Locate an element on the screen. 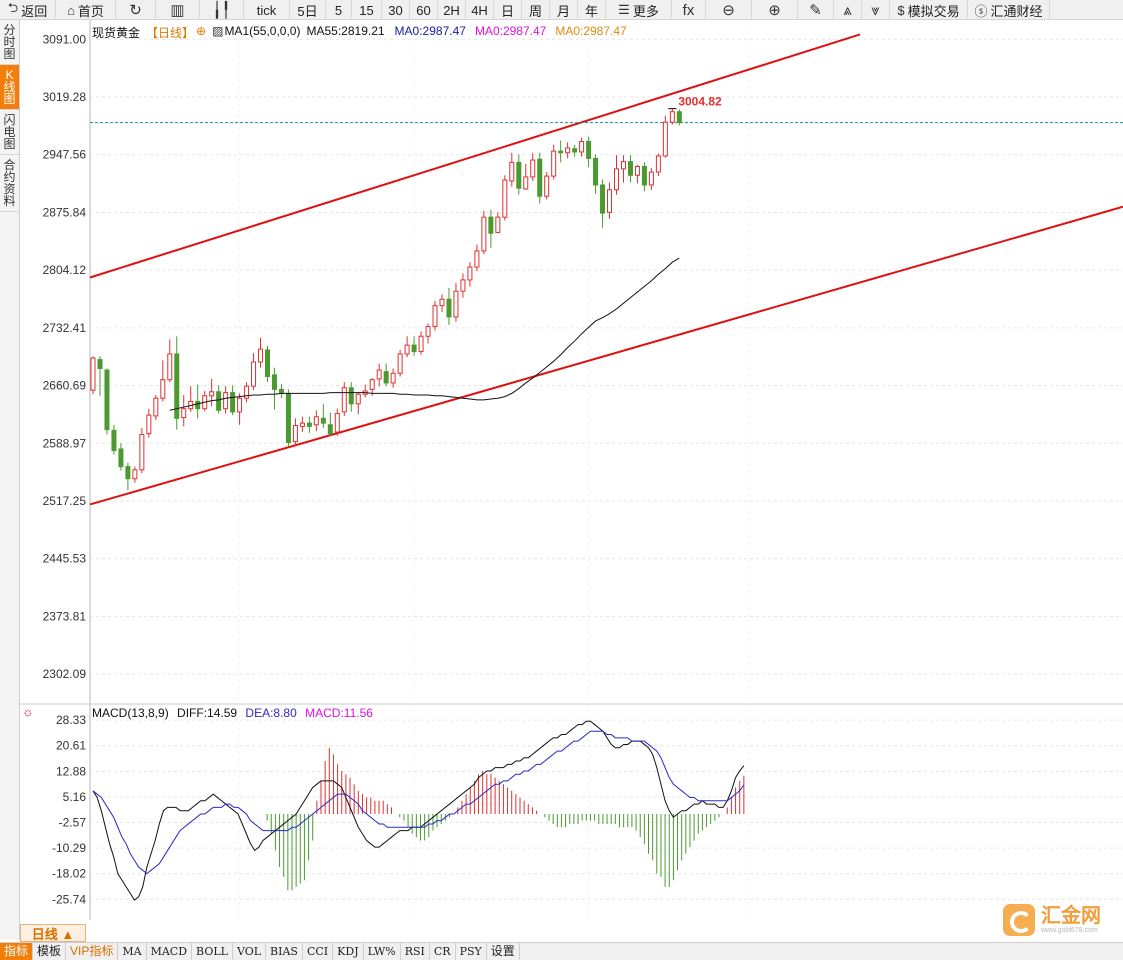 This screenshot has width=1123, height=960. legend-ma0-a: MA0:2987.47 is located at coordinates (430, 31).